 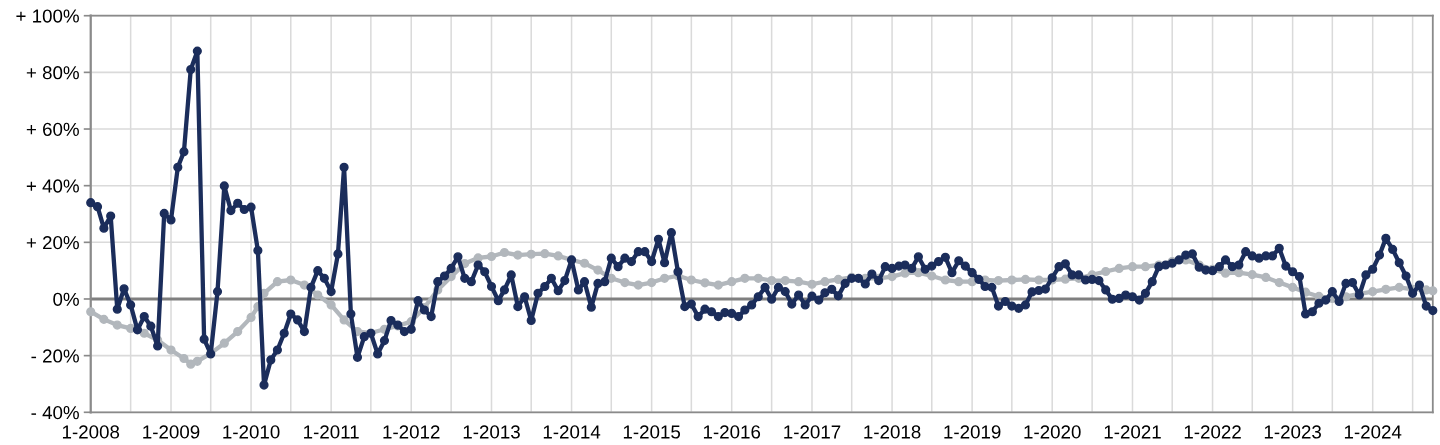 What do you see at coordinates (91, 432) in the screenshot?
I see `x-tick-label: 1-2008` at bounding box center [91, 432].